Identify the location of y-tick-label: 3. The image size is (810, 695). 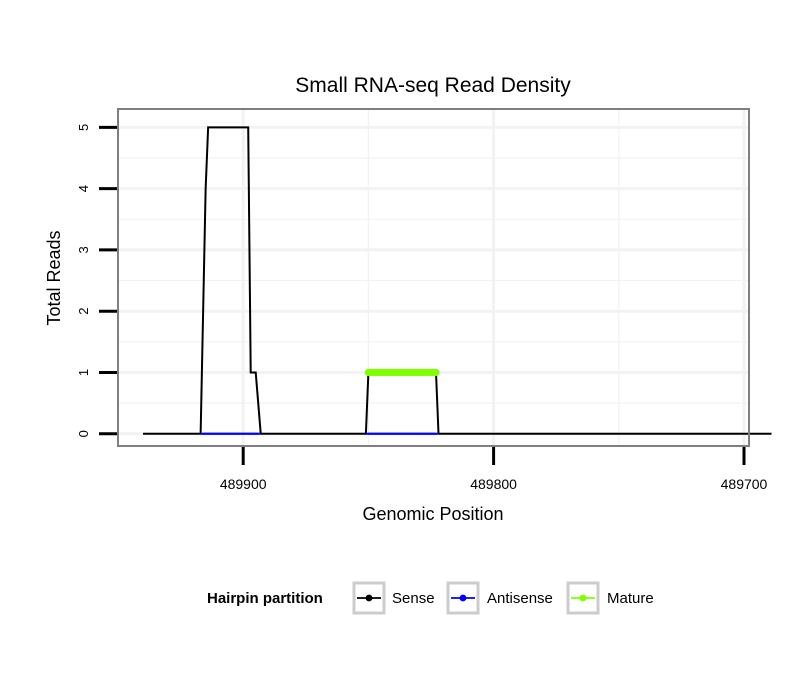
(83, 249).